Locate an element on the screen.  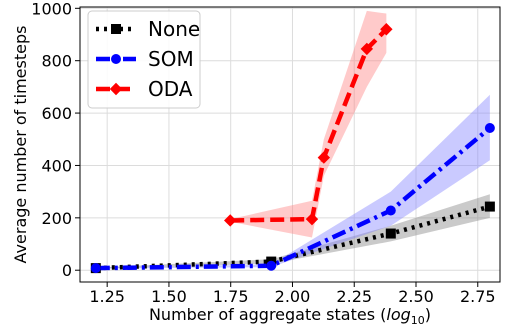
legend-label-none: None is located at coordinates (174, 29).